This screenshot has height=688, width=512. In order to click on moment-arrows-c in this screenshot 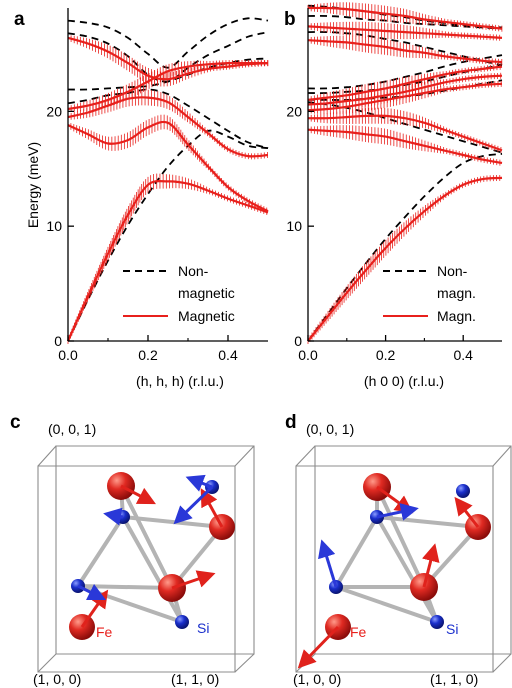, I will do `click(150, 551)`.